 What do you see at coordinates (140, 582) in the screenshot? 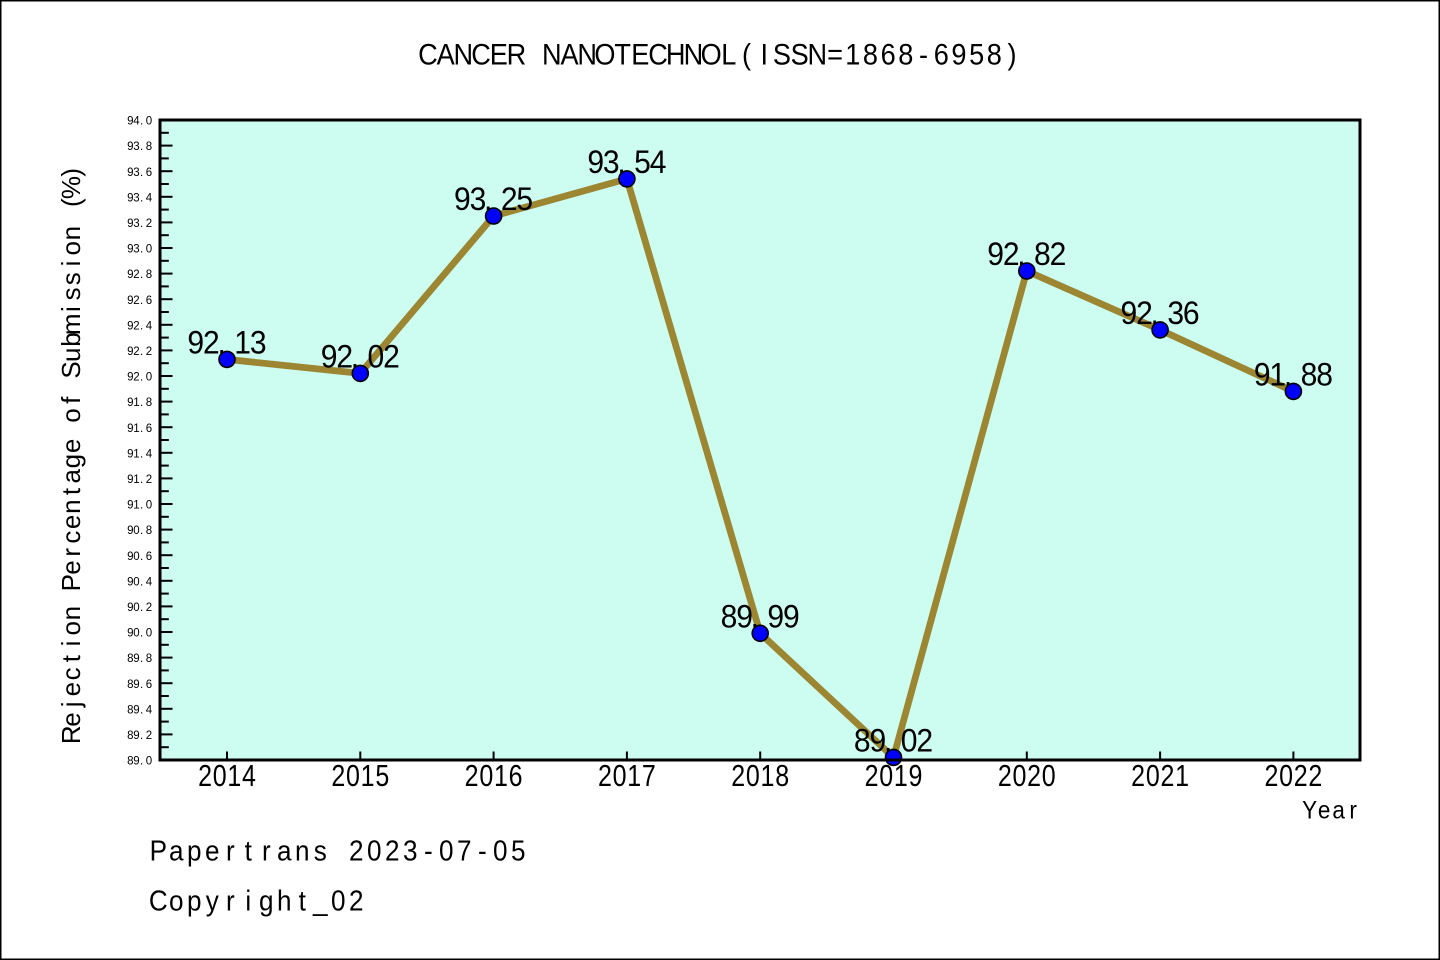
I see `svg-text: 90.4` at bounding box center [140, 582].